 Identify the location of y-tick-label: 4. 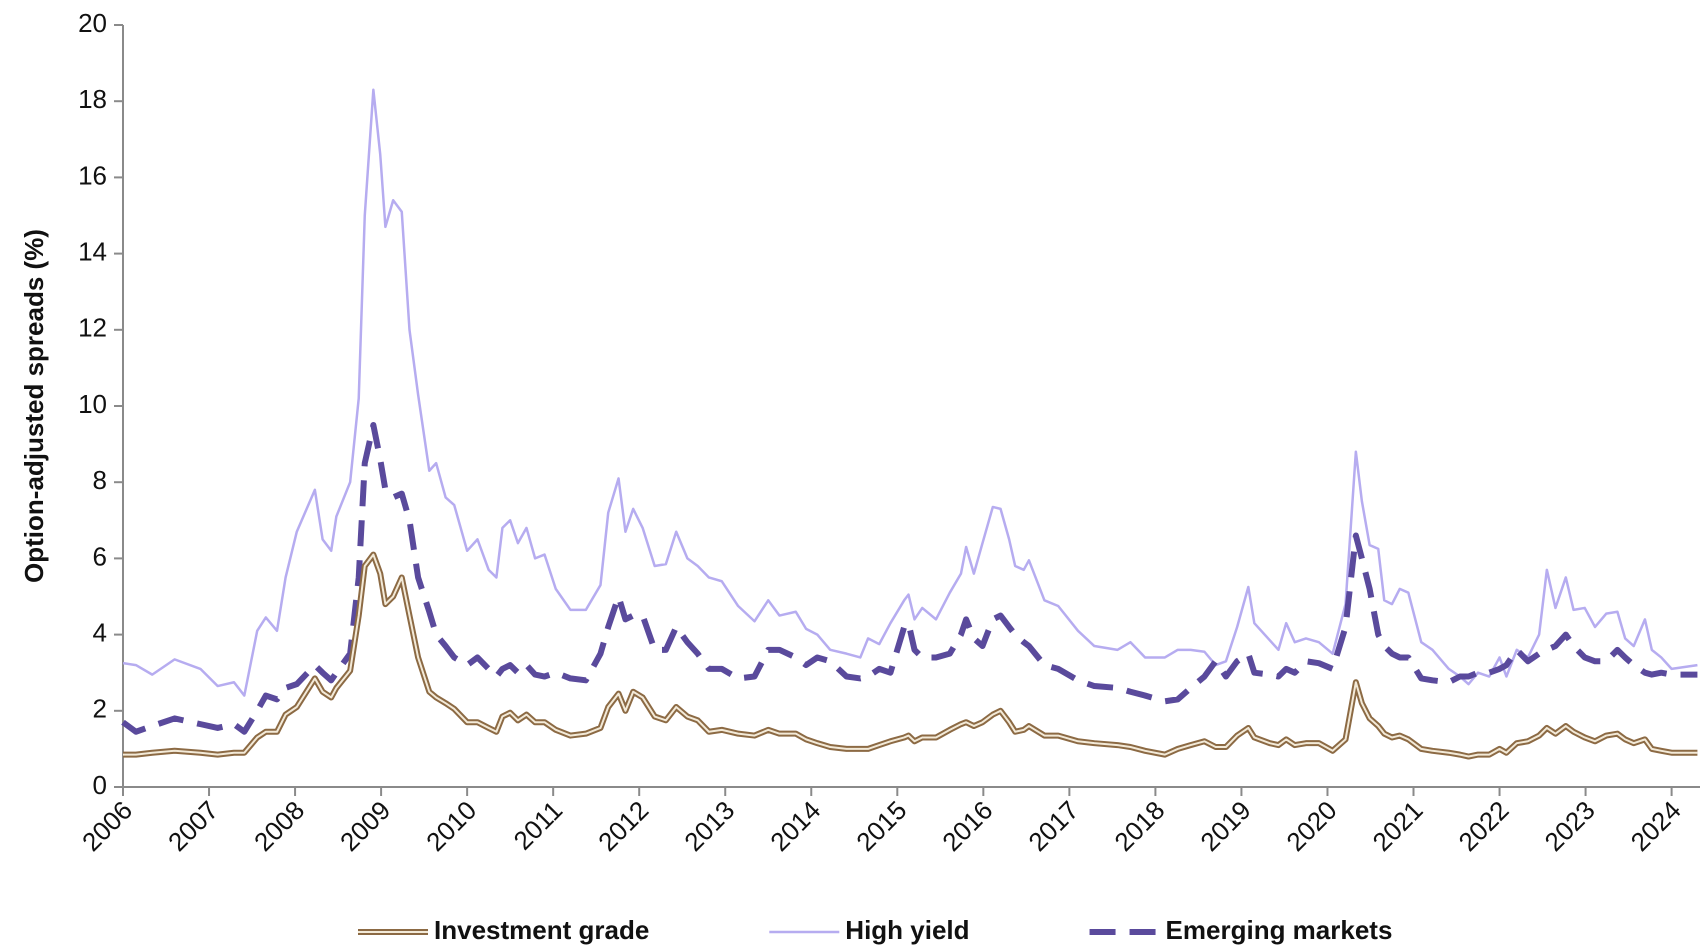
(100, 632).